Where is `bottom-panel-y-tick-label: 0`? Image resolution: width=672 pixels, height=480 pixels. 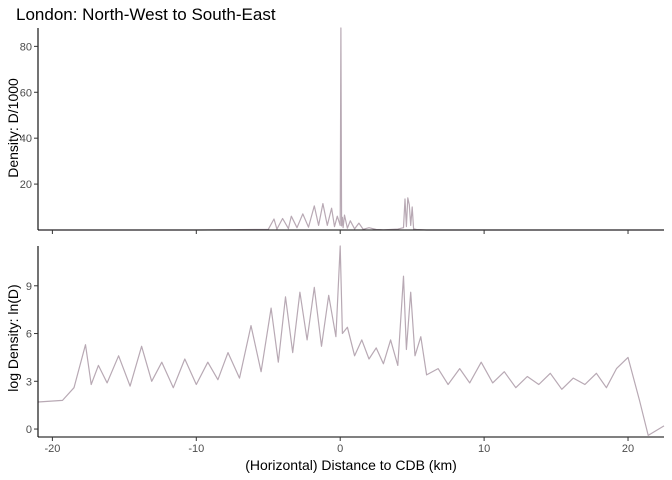 bottom-panel-y-tick-label: 0 is located at coordinates (29, 430).